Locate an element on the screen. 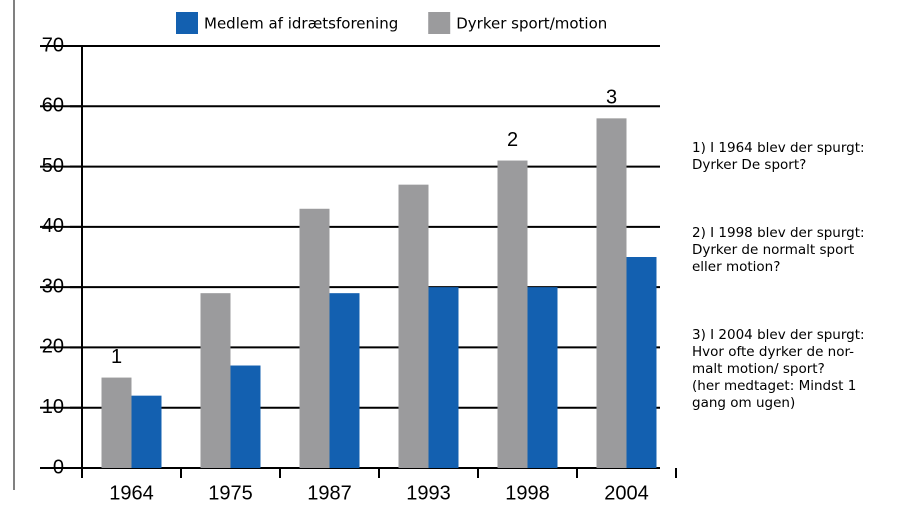 The height and width of the screenshot is (508, 902). legend-label: Medlem af idrætsforening is located at coordinates (301, 24).